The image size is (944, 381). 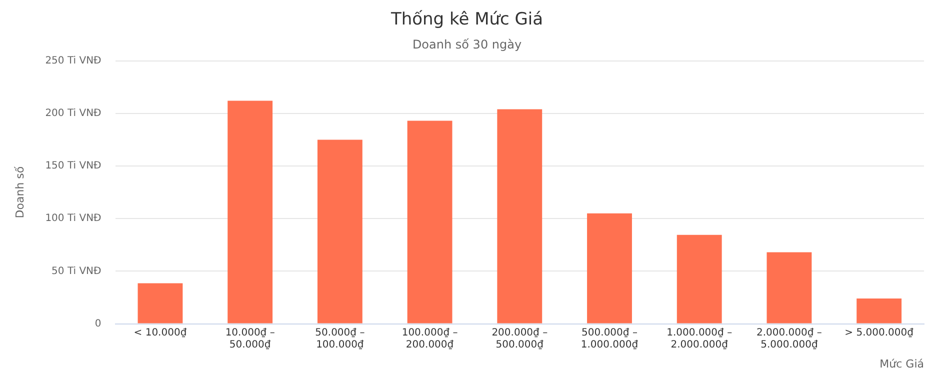 I want to click on chart-title: Thống kê Mức Giá, so click(x=467, y=20).